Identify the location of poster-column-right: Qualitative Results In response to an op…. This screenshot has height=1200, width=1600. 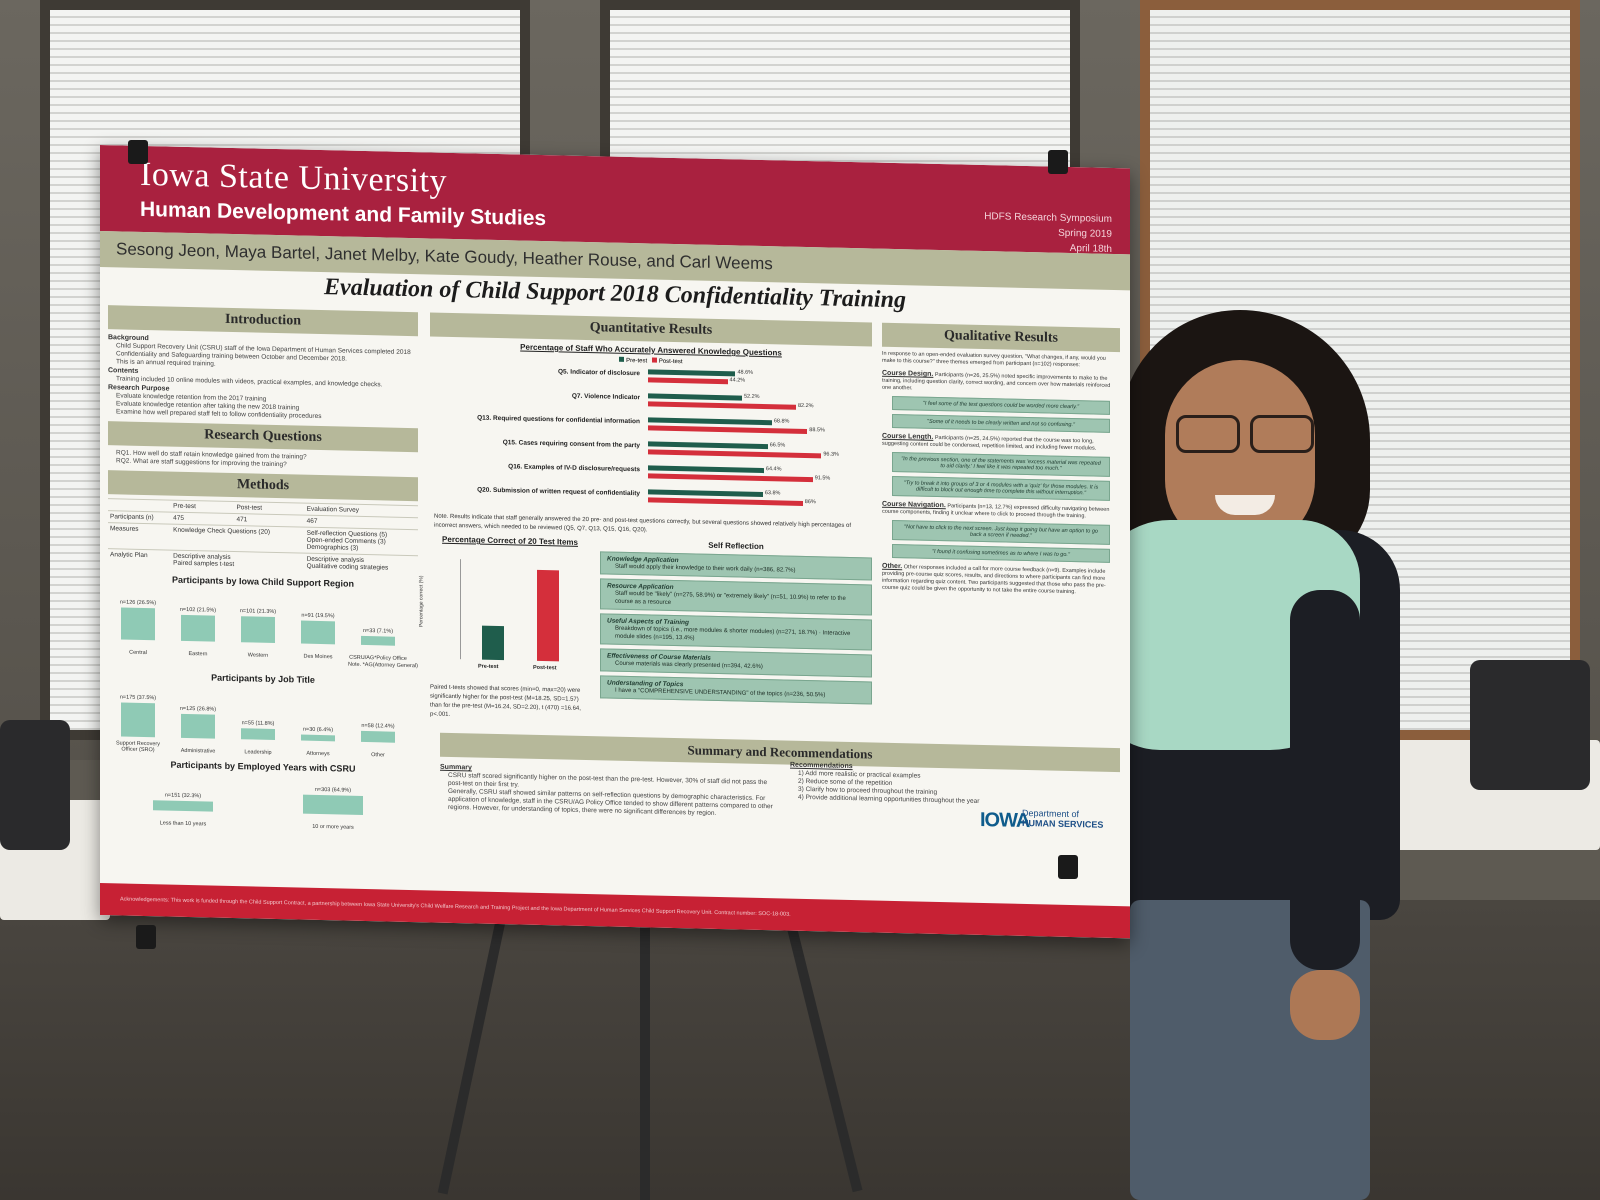
(1001, 459).